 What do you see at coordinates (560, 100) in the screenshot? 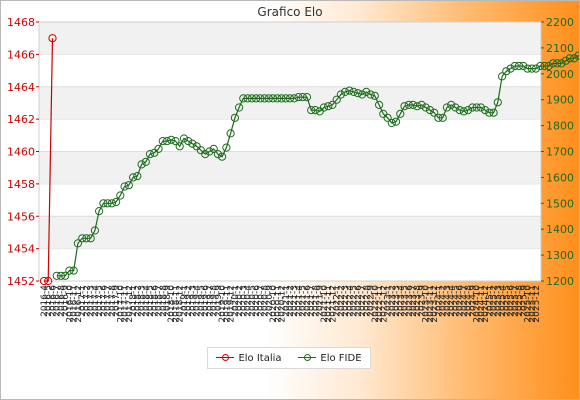
I see `right-tick-label: 1900` at bounding box center [560, 100].